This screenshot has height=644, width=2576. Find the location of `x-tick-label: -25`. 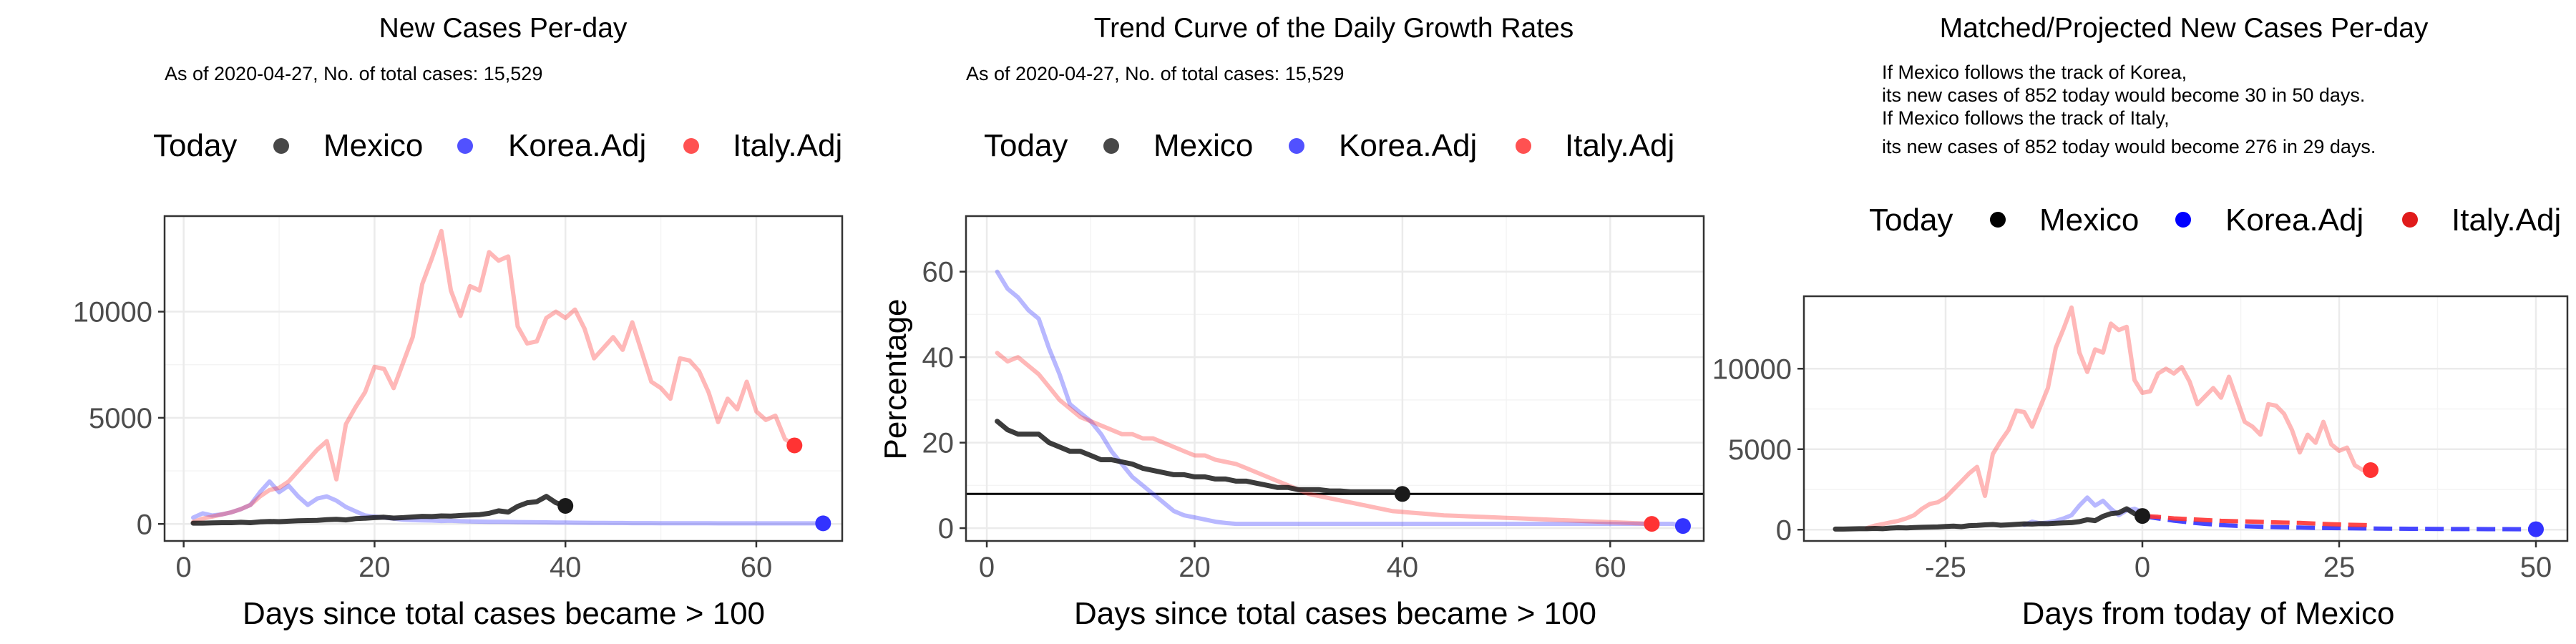

x-tick-label: -25 is located at coordinates (1945, 567).